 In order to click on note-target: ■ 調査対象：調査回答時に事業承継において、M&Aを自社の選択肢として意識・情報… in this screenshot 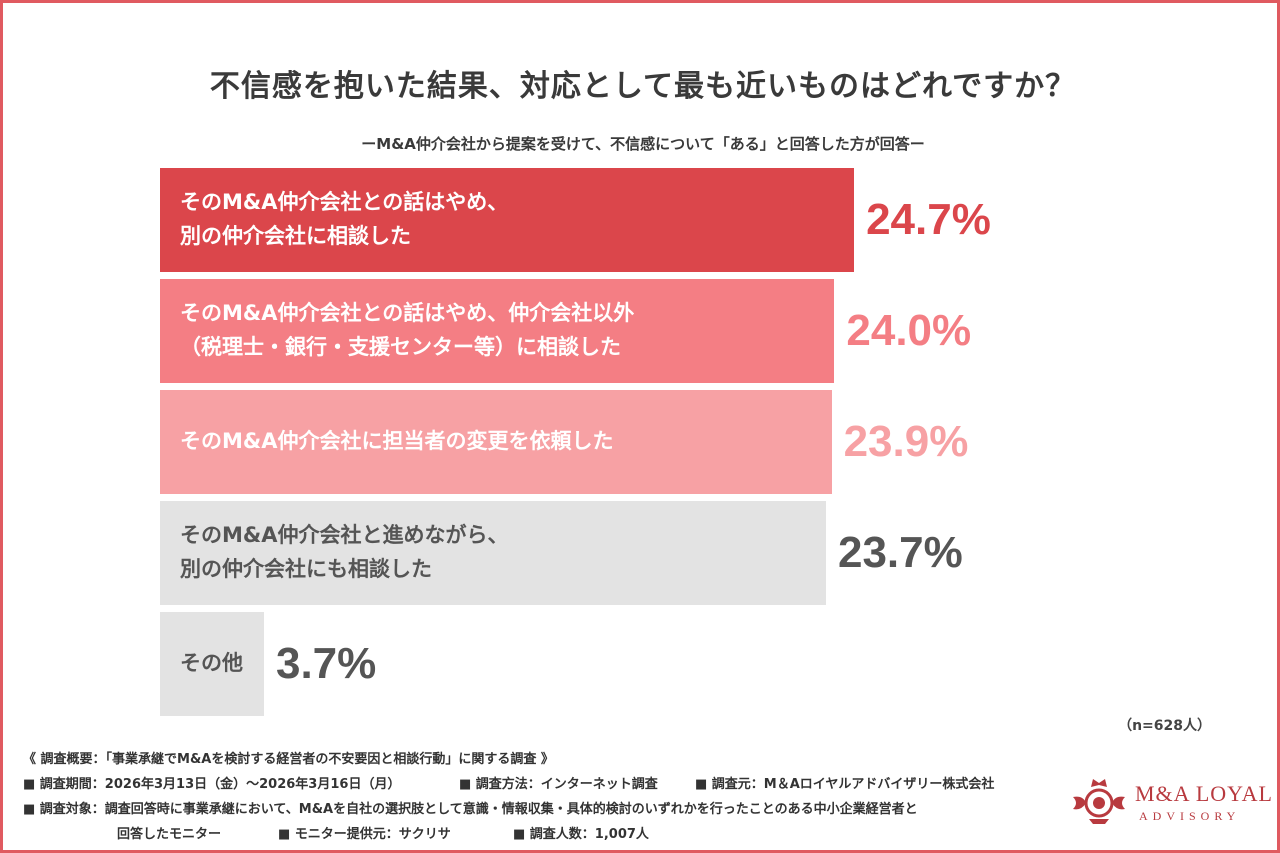, I will do `click(470, 809)`.